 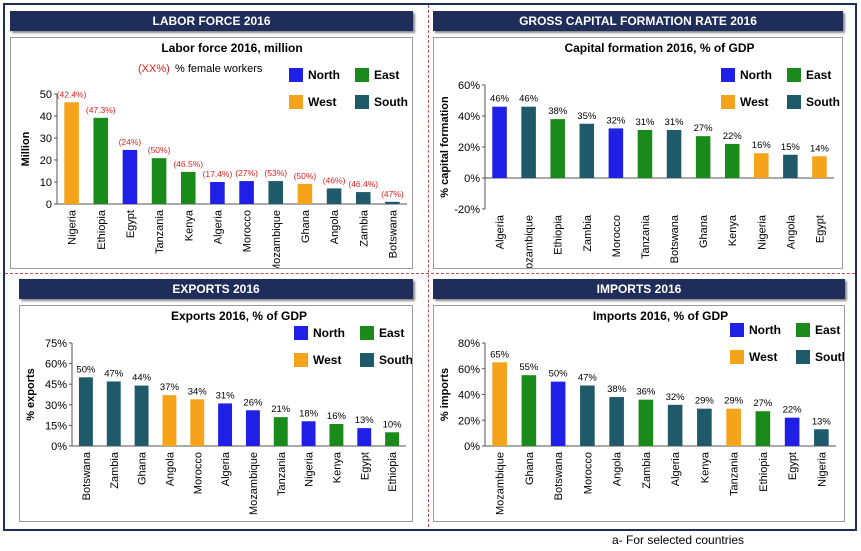 I want to click on x-tick-label: Botswana, so click(x=393, y=233).